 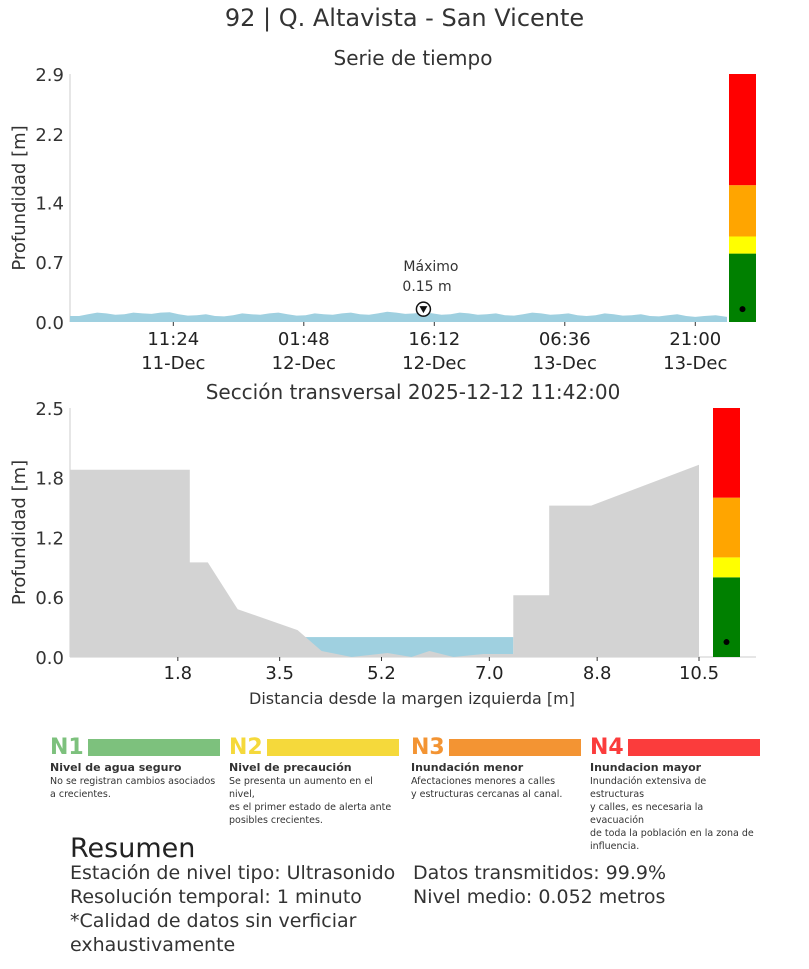 I want to click on x-tick-label: 16:12, so click(x=434, y=339).